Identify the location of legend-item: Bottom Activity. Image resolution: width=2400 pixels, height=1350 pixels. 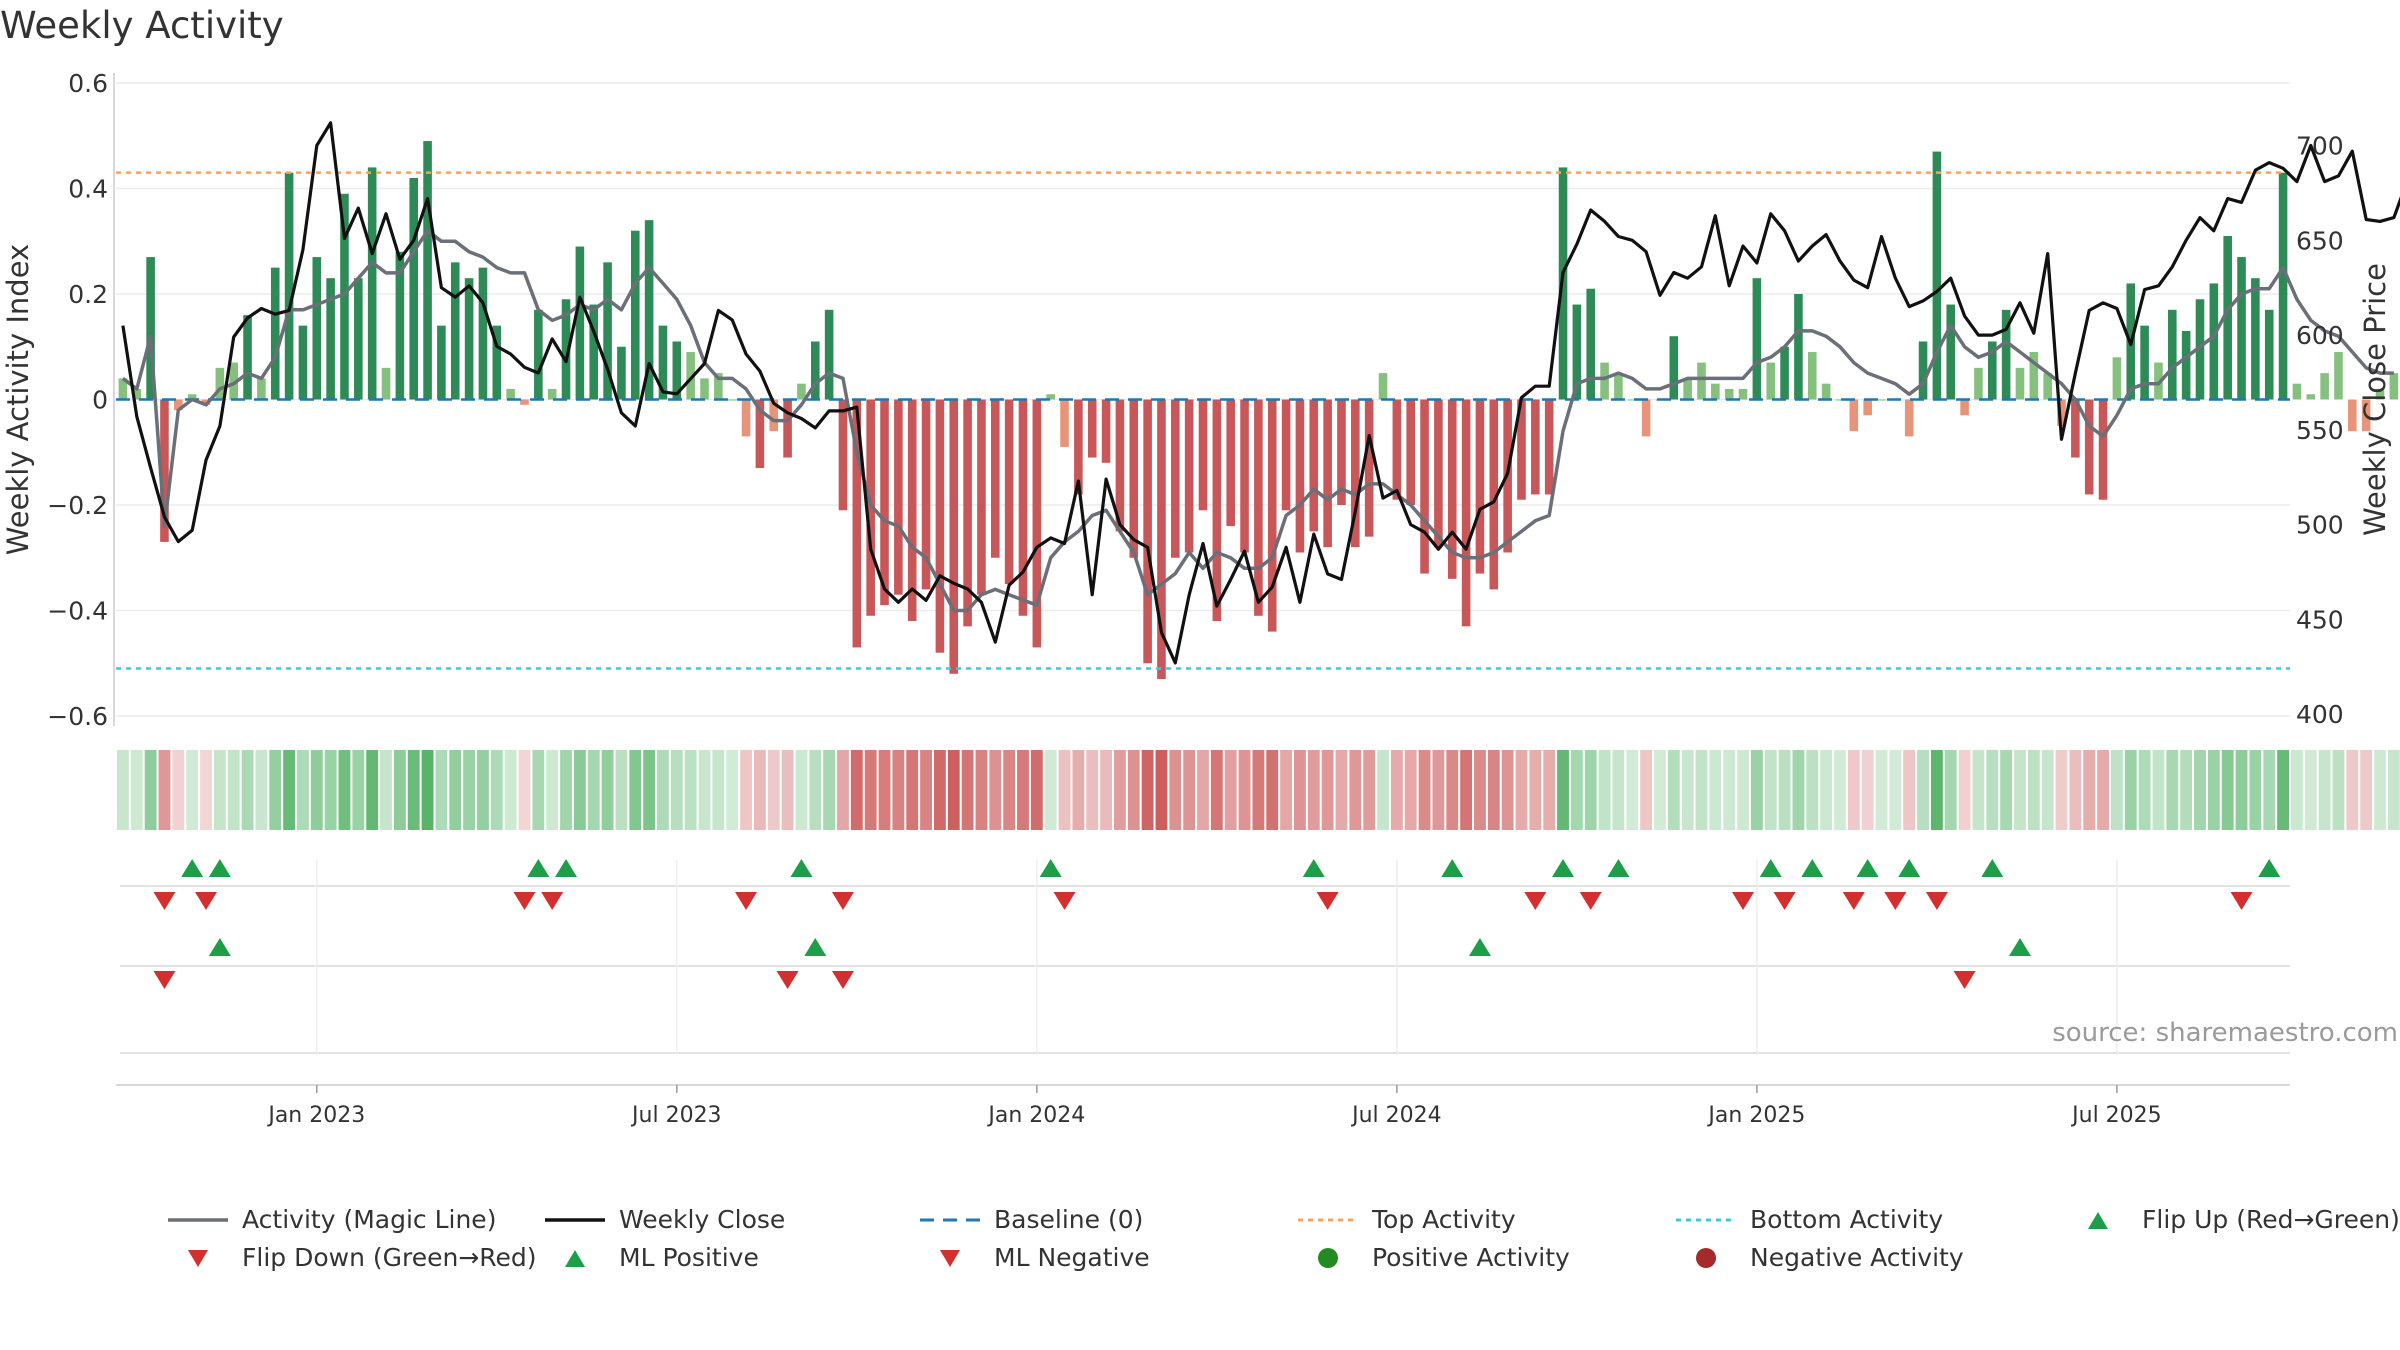
(1809, 1219).